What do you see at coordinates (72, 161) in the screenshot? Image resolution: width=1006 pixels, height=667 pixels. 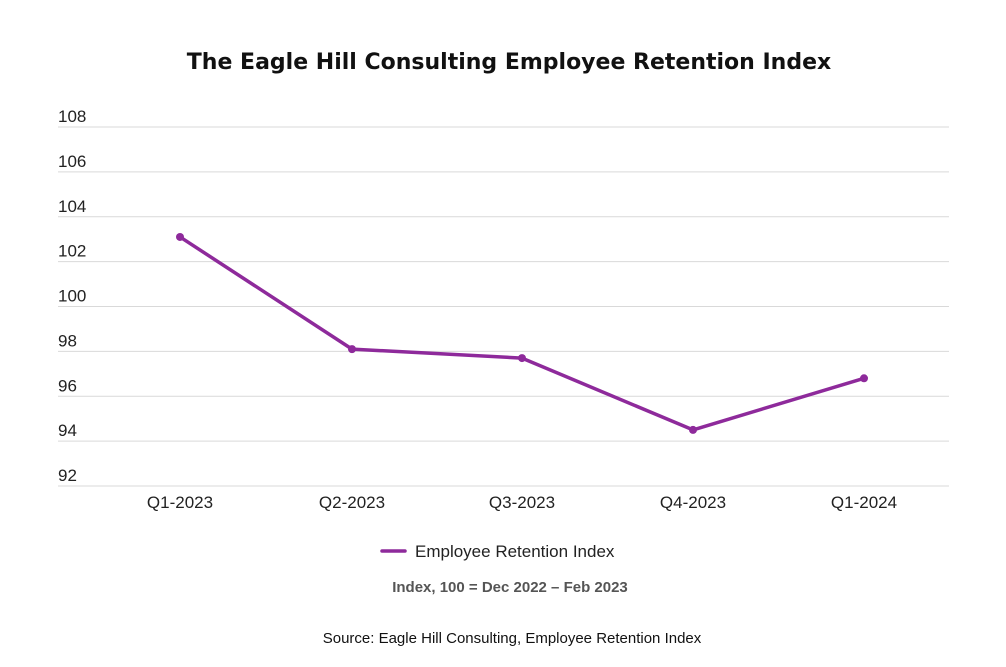 I see `y-tick-label-106: 106` at bounding box center [72, 161].